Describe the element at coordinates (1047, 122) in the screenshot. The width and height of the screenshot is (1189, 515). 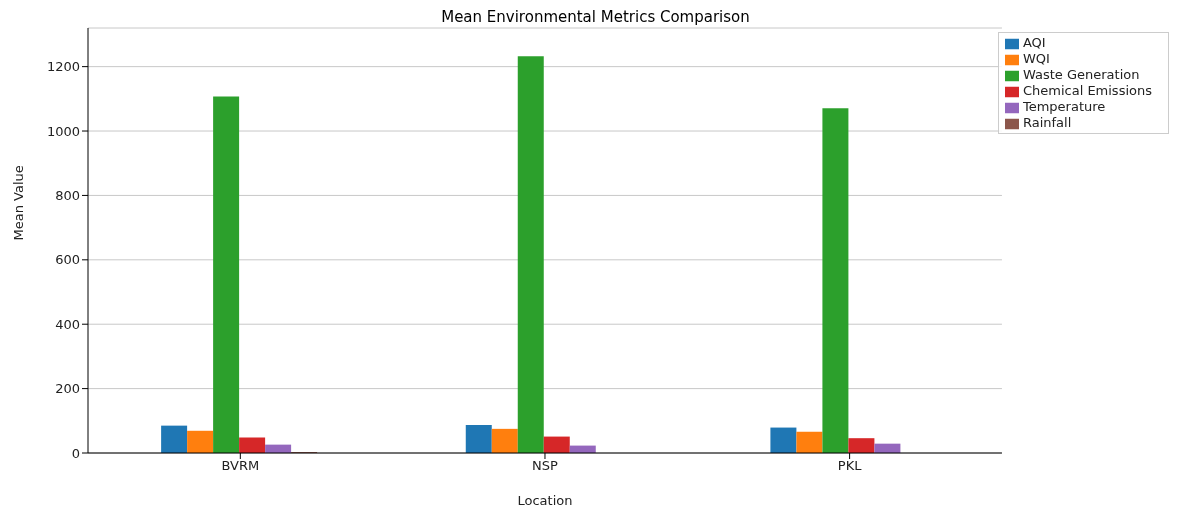
I see `legend-label: Rainfall` at that location.